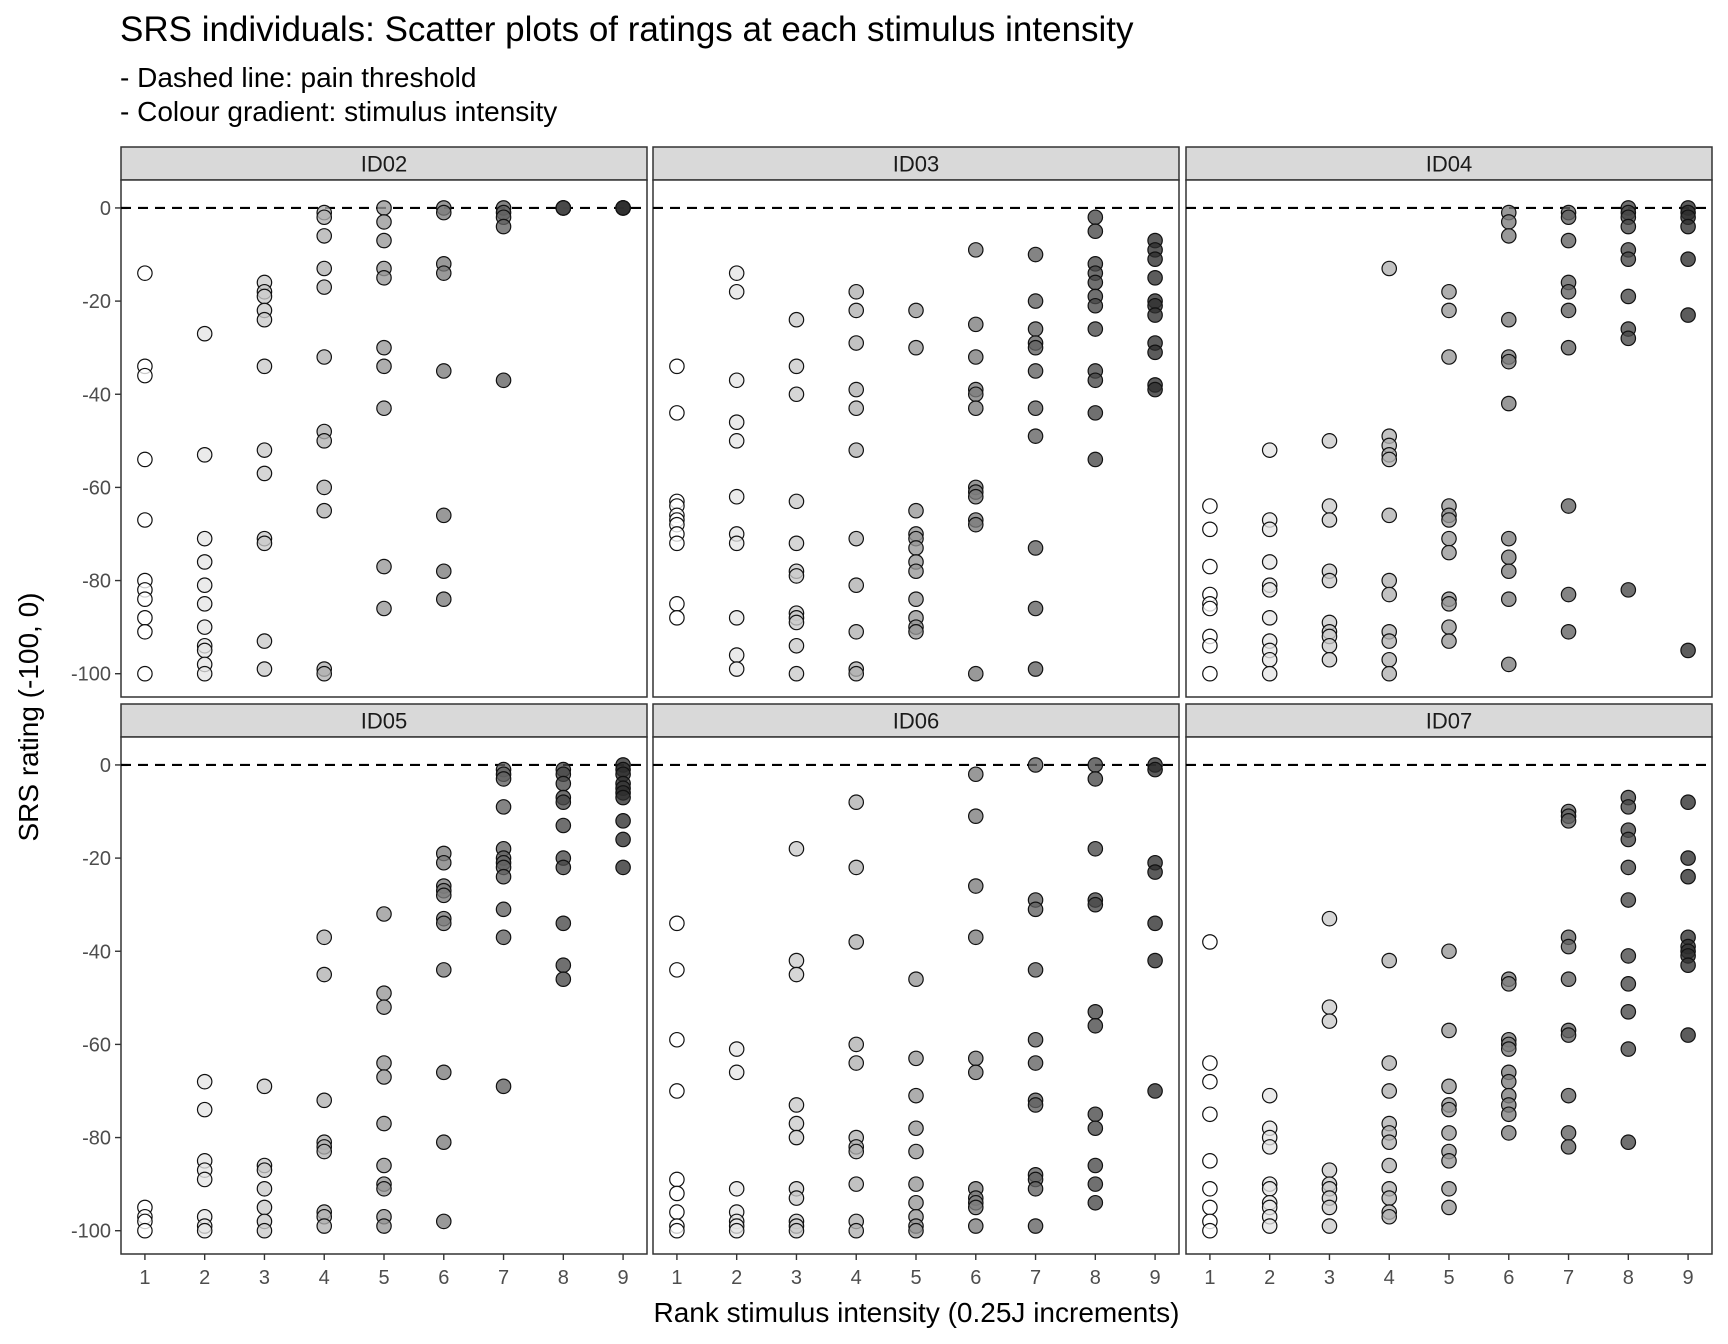 This screenshot has height=1344, width=1728. I want to click on x-tick-label-id05-8: 8, so click(563, 1278).